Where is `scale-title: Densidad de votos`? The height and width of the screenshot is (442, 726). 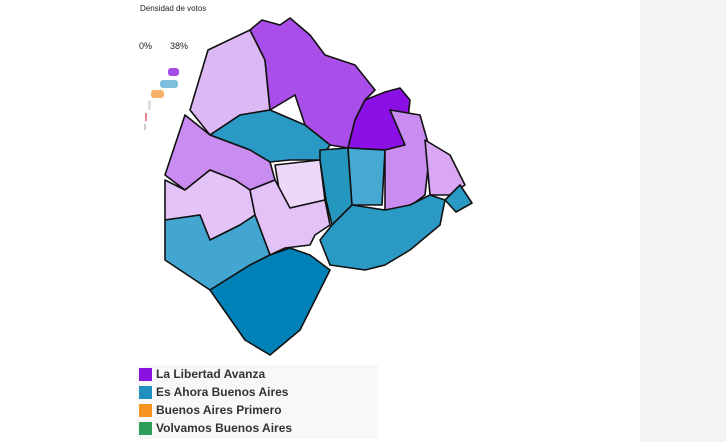 scale-title: Densidad de votos is located at coordinates (173, 8).